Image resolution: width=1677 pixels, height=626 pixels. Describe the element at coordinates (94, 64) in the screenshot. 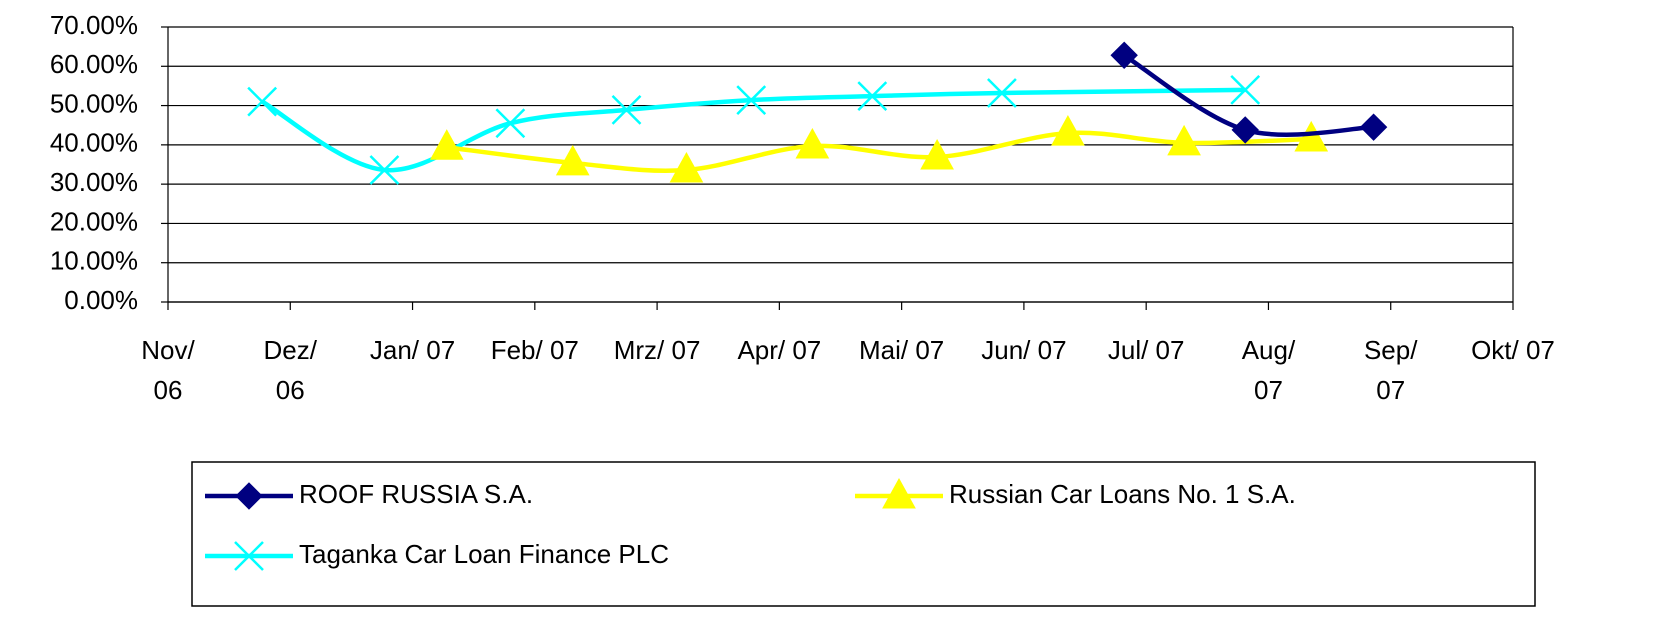

I see `y-tick-label: 60.00%` at that location.